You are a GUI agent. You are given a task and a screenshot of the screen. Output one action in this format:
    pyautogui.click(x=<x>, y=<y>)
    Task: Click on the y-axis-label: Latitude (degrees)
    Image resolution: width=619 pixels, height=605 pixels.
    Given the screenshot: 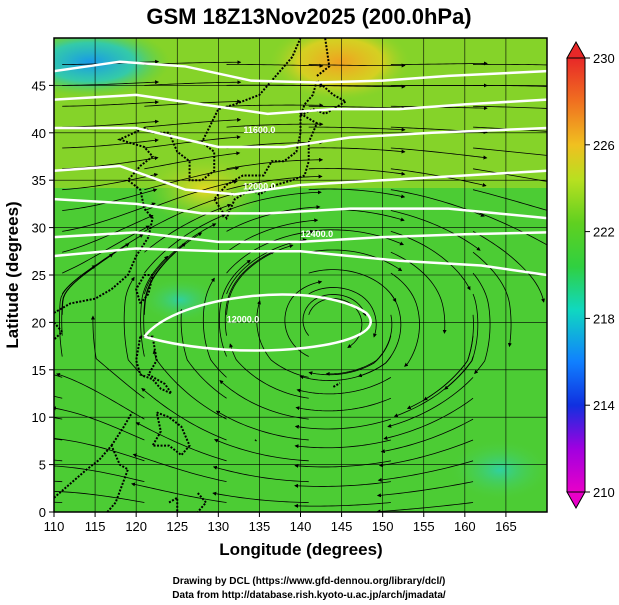 What is the action you would take?
    pyautogui.click(x=12, y=274)
    